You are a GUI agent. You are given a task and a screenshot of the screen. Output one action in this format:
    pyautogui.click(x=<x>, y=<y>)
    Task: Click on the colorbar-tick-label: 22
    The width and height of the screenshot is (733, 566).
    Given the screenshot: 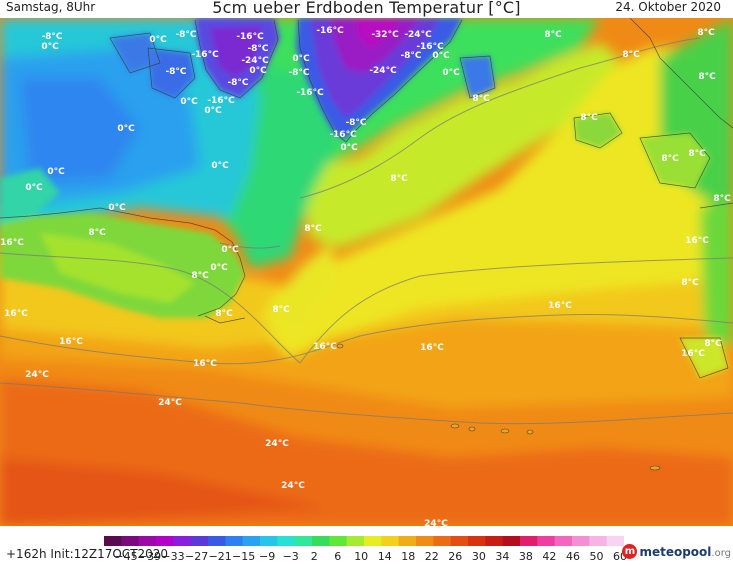 What is the action you would take?
    pyautogui.click(x=431, y=556)
    